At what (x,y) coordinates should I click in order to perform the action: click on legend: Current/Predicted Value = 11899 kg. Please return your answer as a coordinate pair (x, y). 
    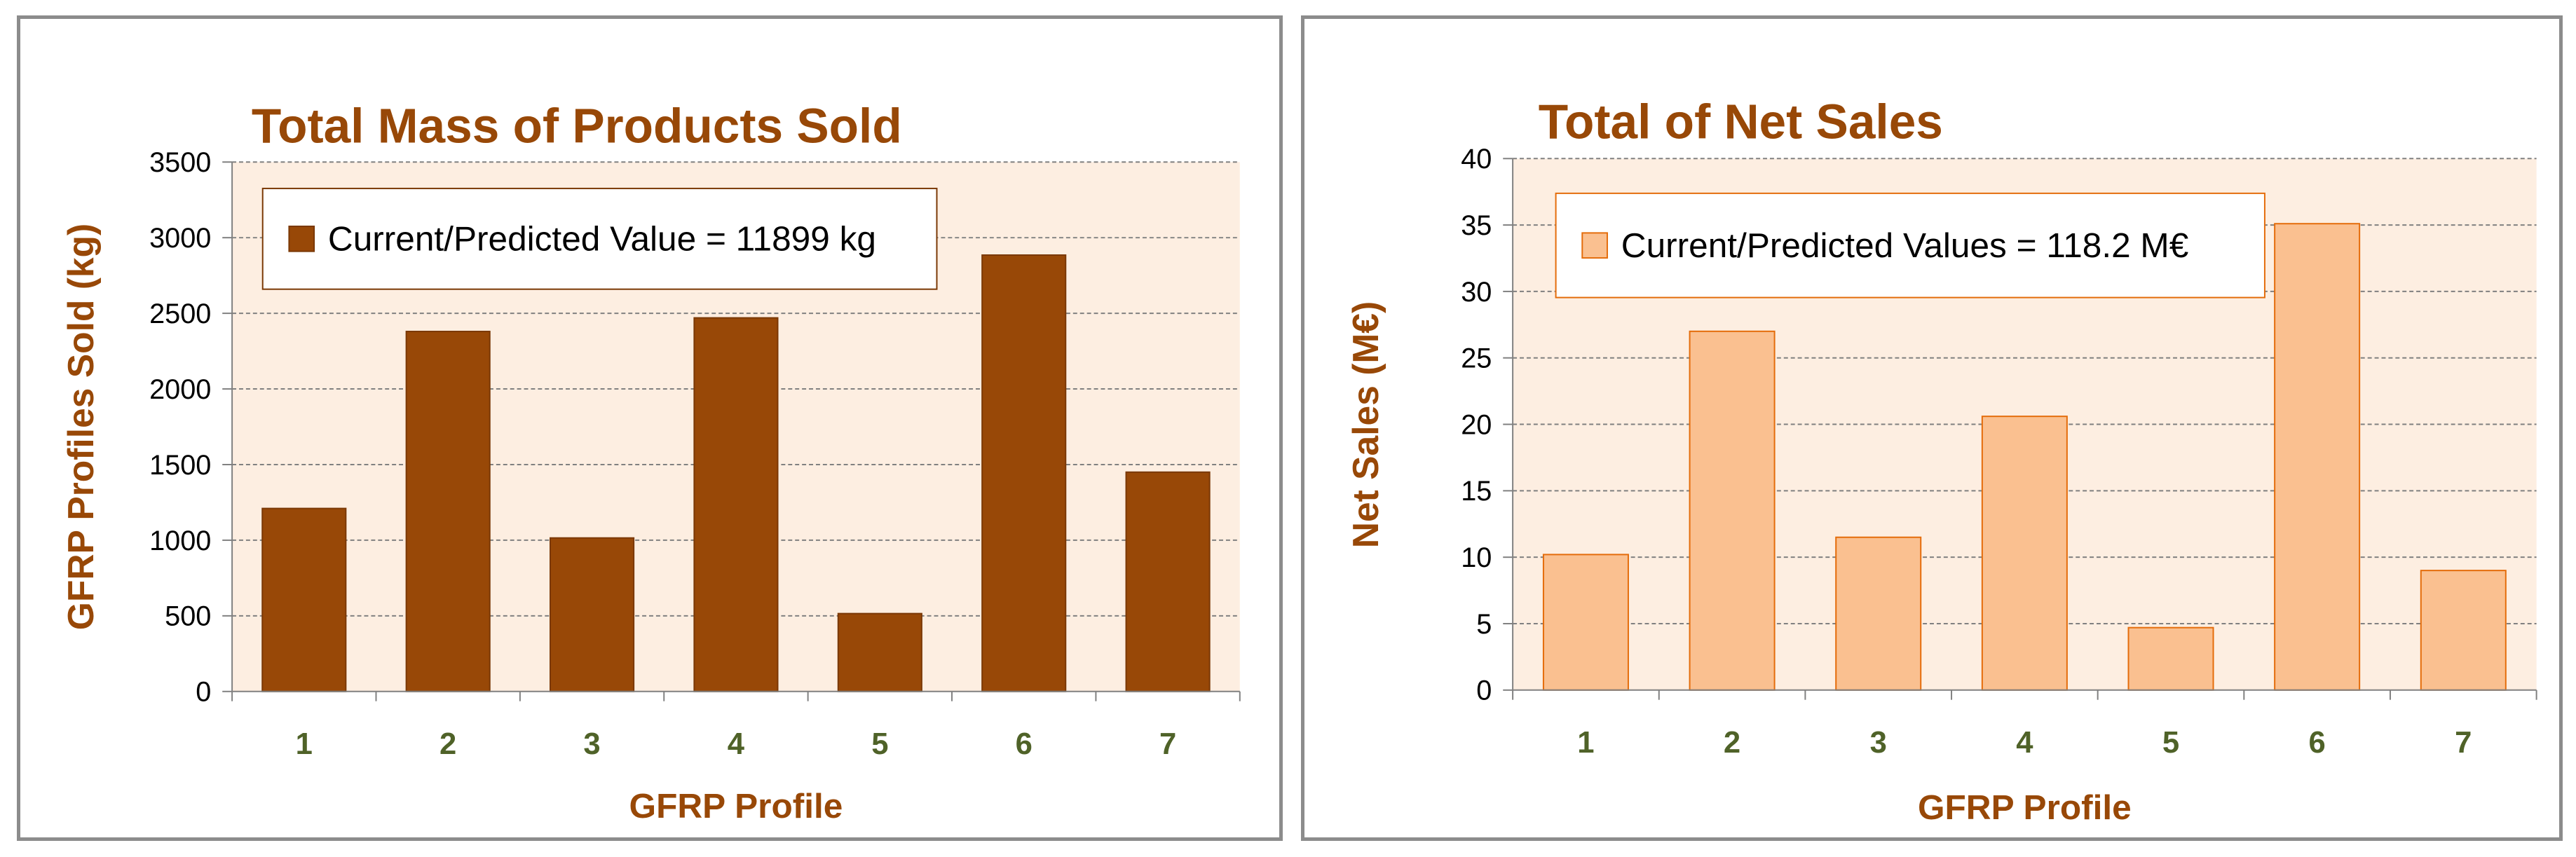
    Looking at the image, I should click on (599, 239).